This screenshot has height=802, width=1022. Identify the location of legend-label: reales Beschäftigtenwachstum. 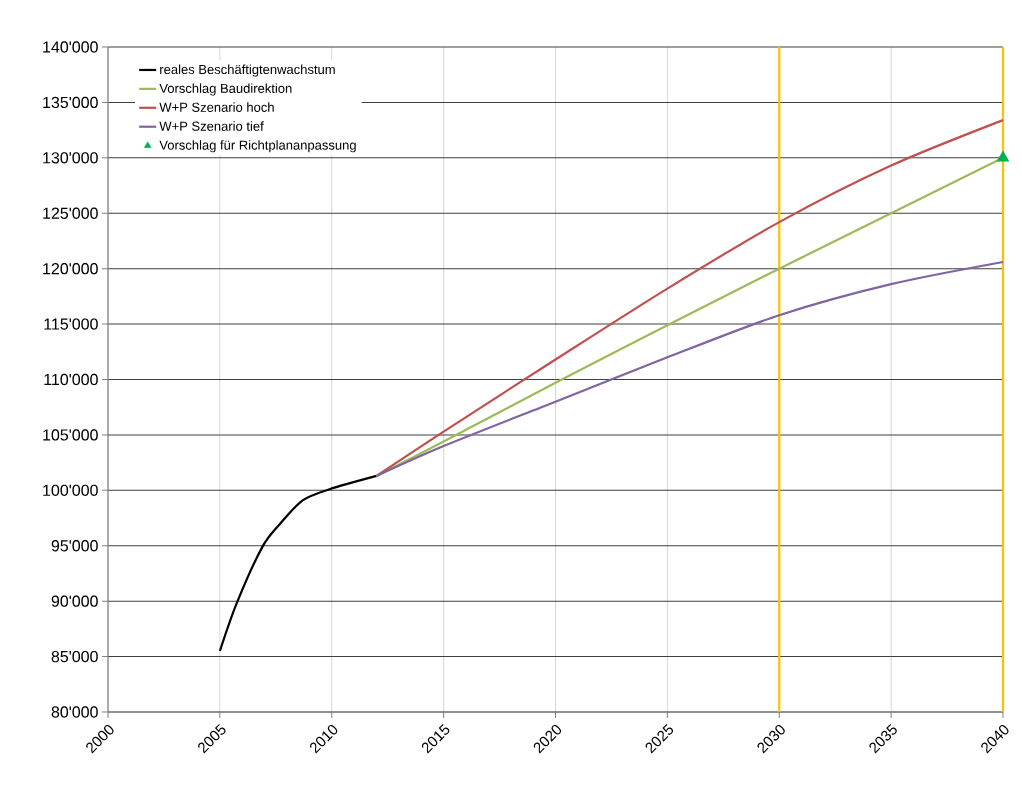
(247, 70).